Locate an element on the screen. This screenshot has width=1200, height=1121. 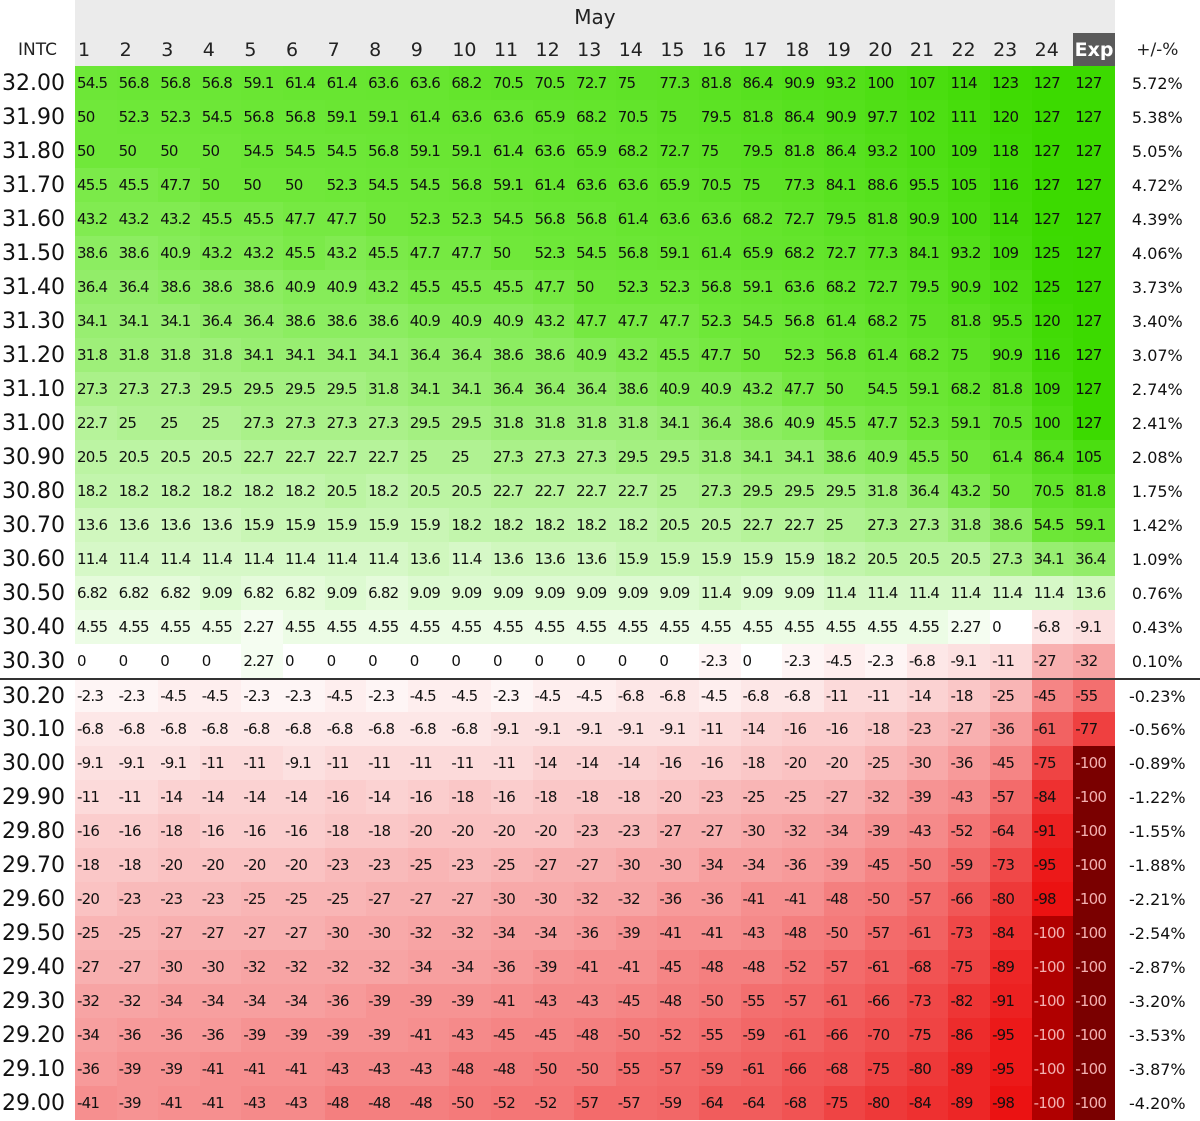
price-label: 30.30 is located at coordinates (33, 661).